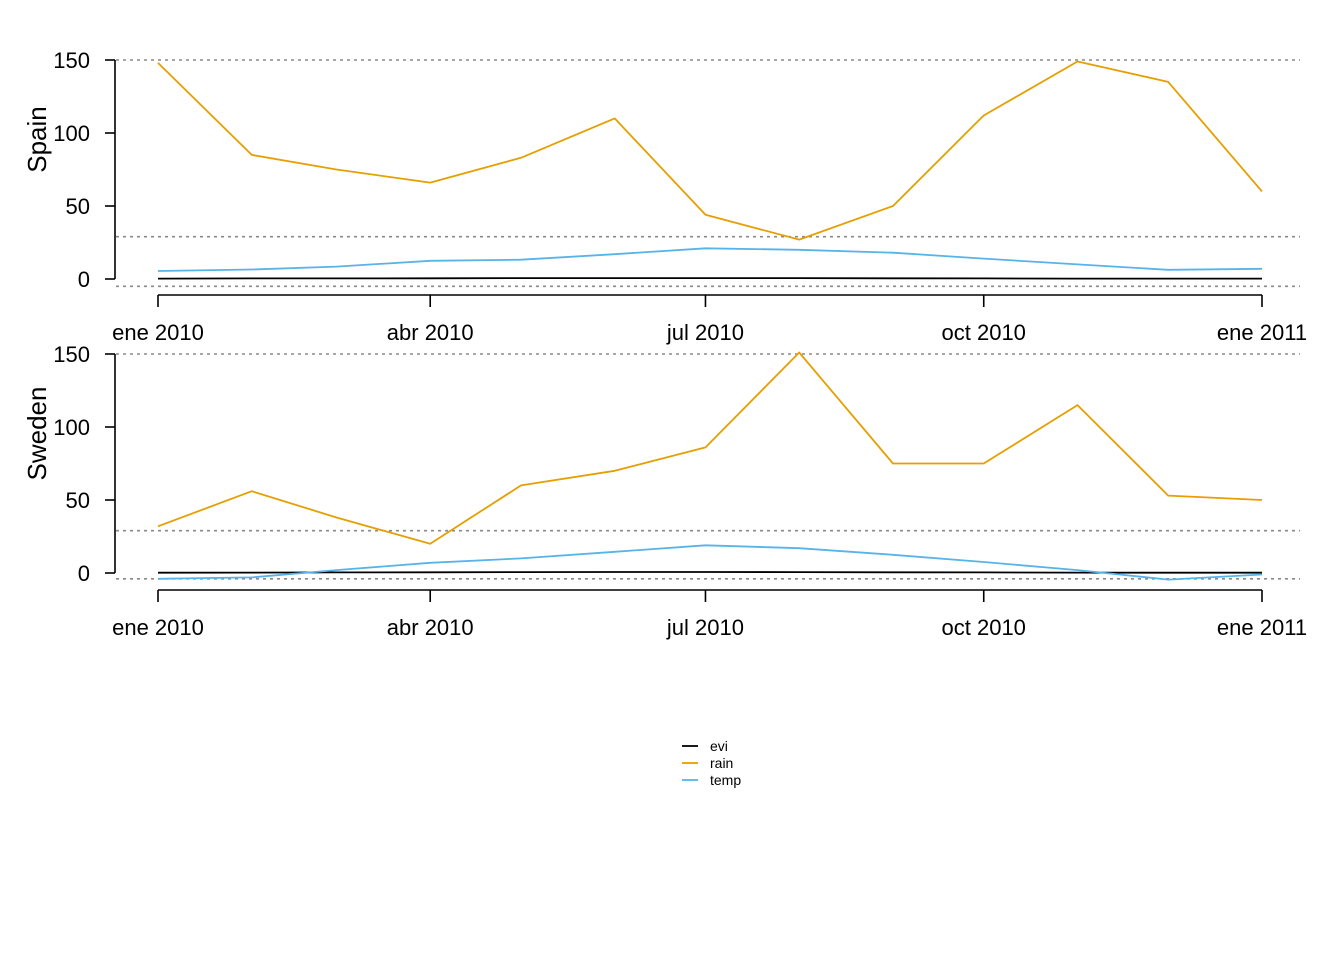 The height and width of the screenshot is (960, 1344). I want to click on legend-item-temp: temp, so click(711, 780).